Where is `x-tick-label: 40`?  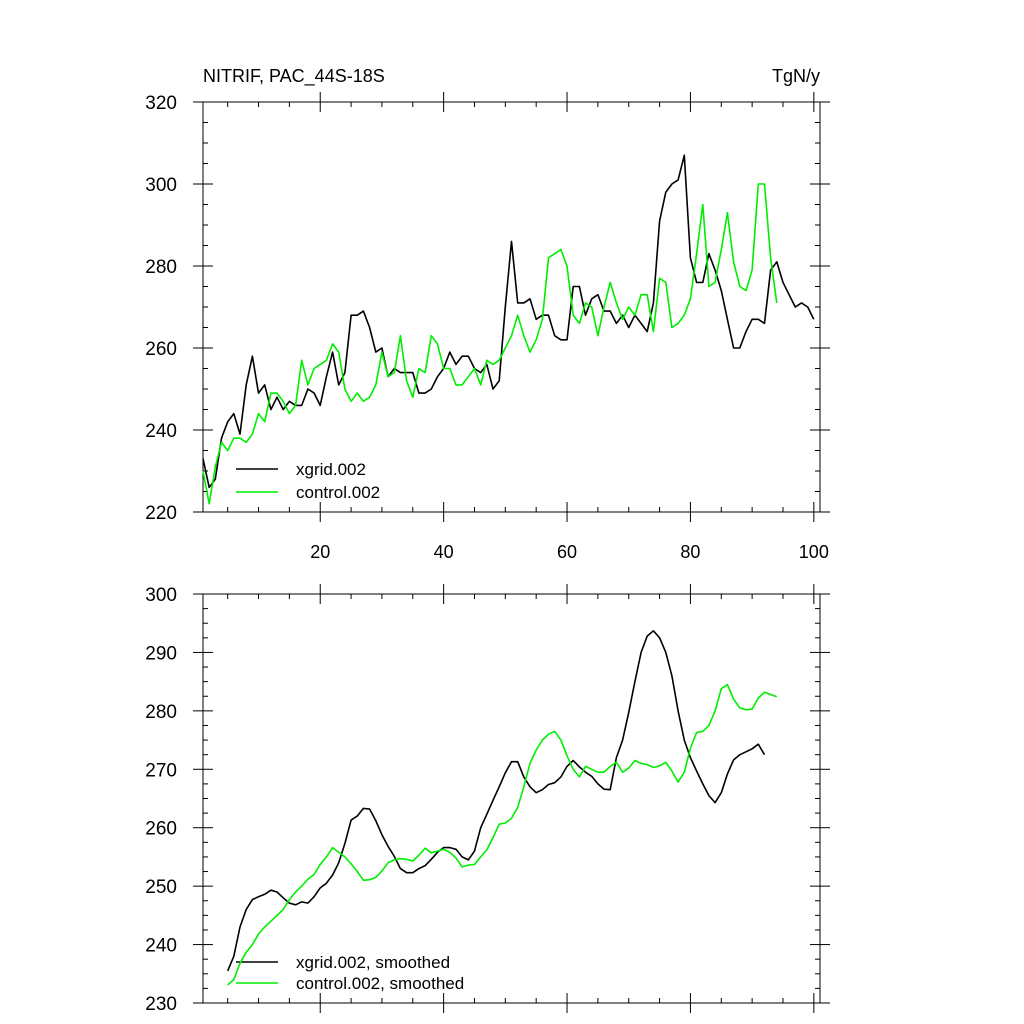
x-tick-label: 40 is located at coordinates (444, 552).